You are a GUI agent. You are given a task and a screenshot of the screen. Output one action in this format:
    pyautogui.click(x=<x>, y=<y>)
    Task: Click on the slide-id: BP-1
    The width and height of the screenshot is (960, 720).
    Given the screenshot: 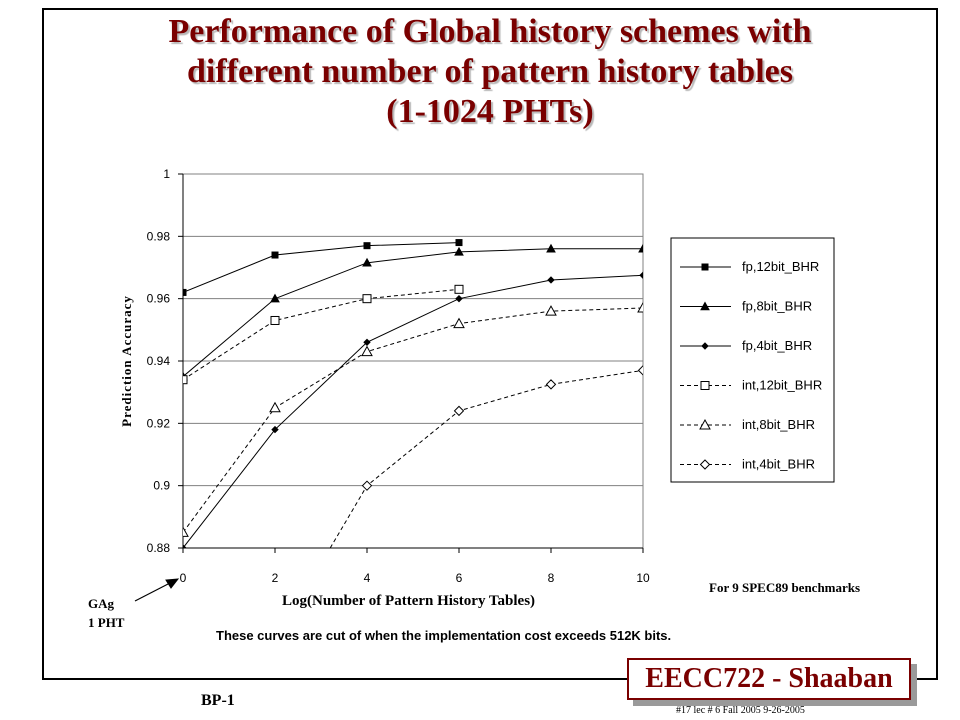 What is the action you would take?
    pyautogui.click(x=218, y=700)
    